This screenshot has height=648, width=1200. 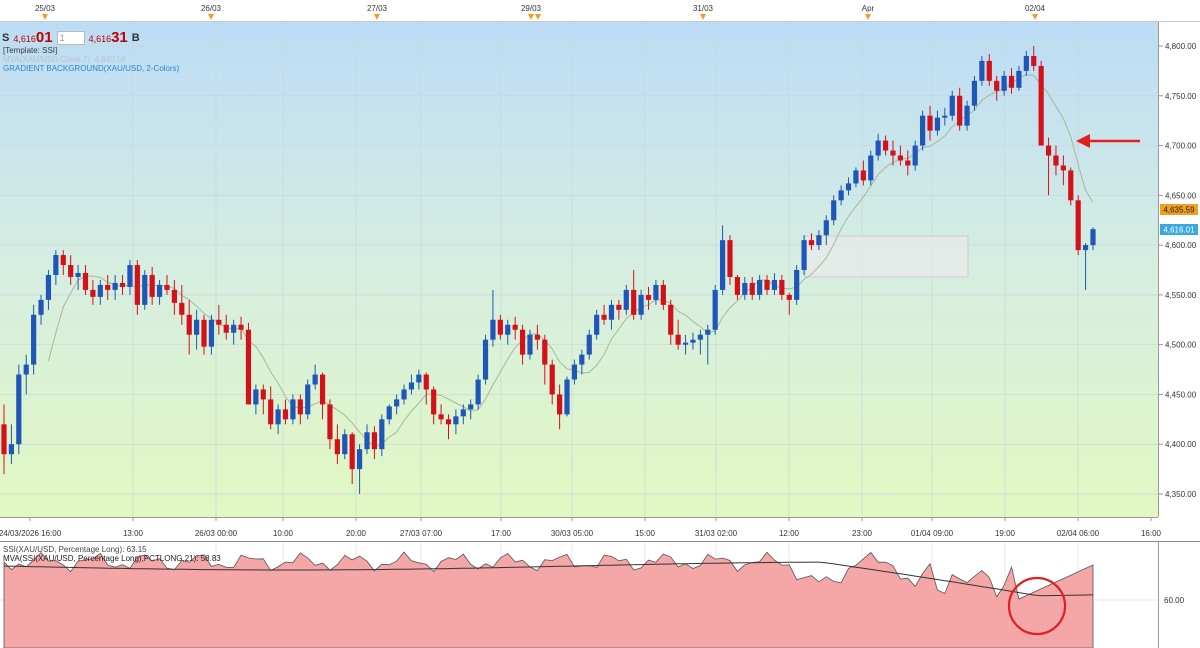 I want to click on price-tick-label: 4,750.00, so click(x=1181, y=96).